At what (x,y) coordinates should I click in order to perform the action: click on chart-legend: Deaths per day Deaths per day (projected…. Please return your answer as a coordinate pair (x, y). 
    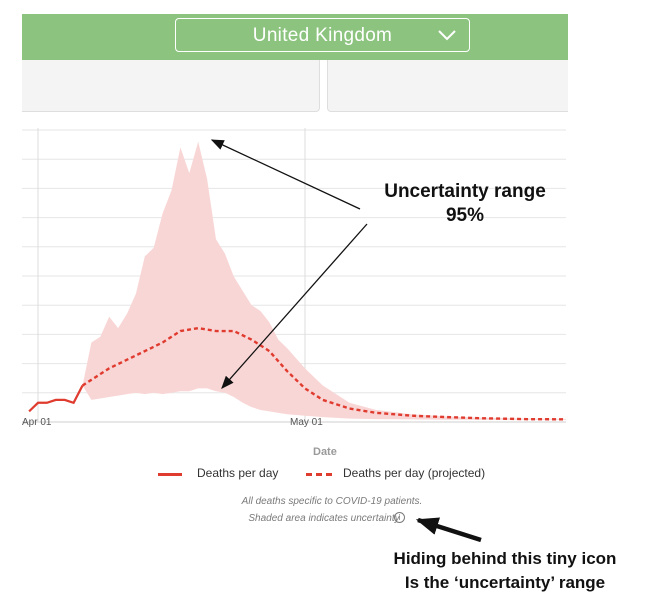
    Looking at the image, I should click on (332, 475).